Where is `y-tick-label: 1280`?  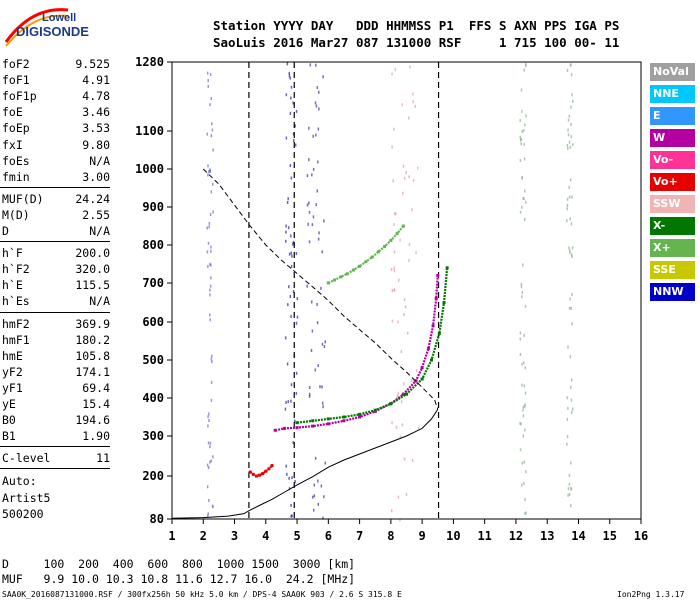
y-tick-label: 1280 is located at coordinates (149, 62).